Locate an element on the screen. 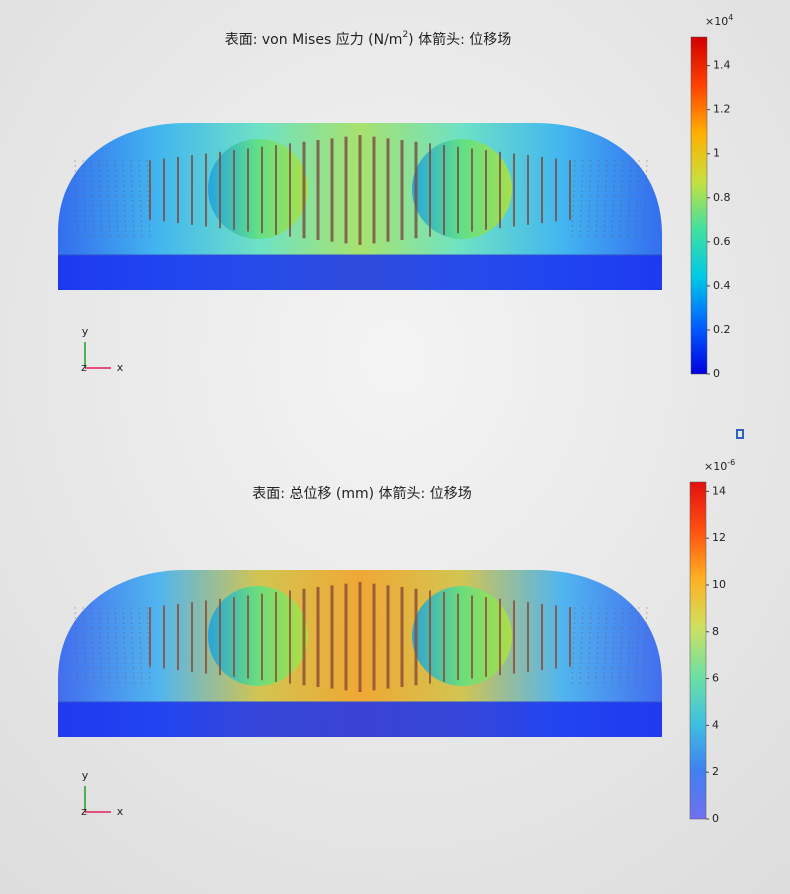 The height and width of the screenshot is (894, 790). scale-label: ×10⁴ is located at coordinates (719, 21).